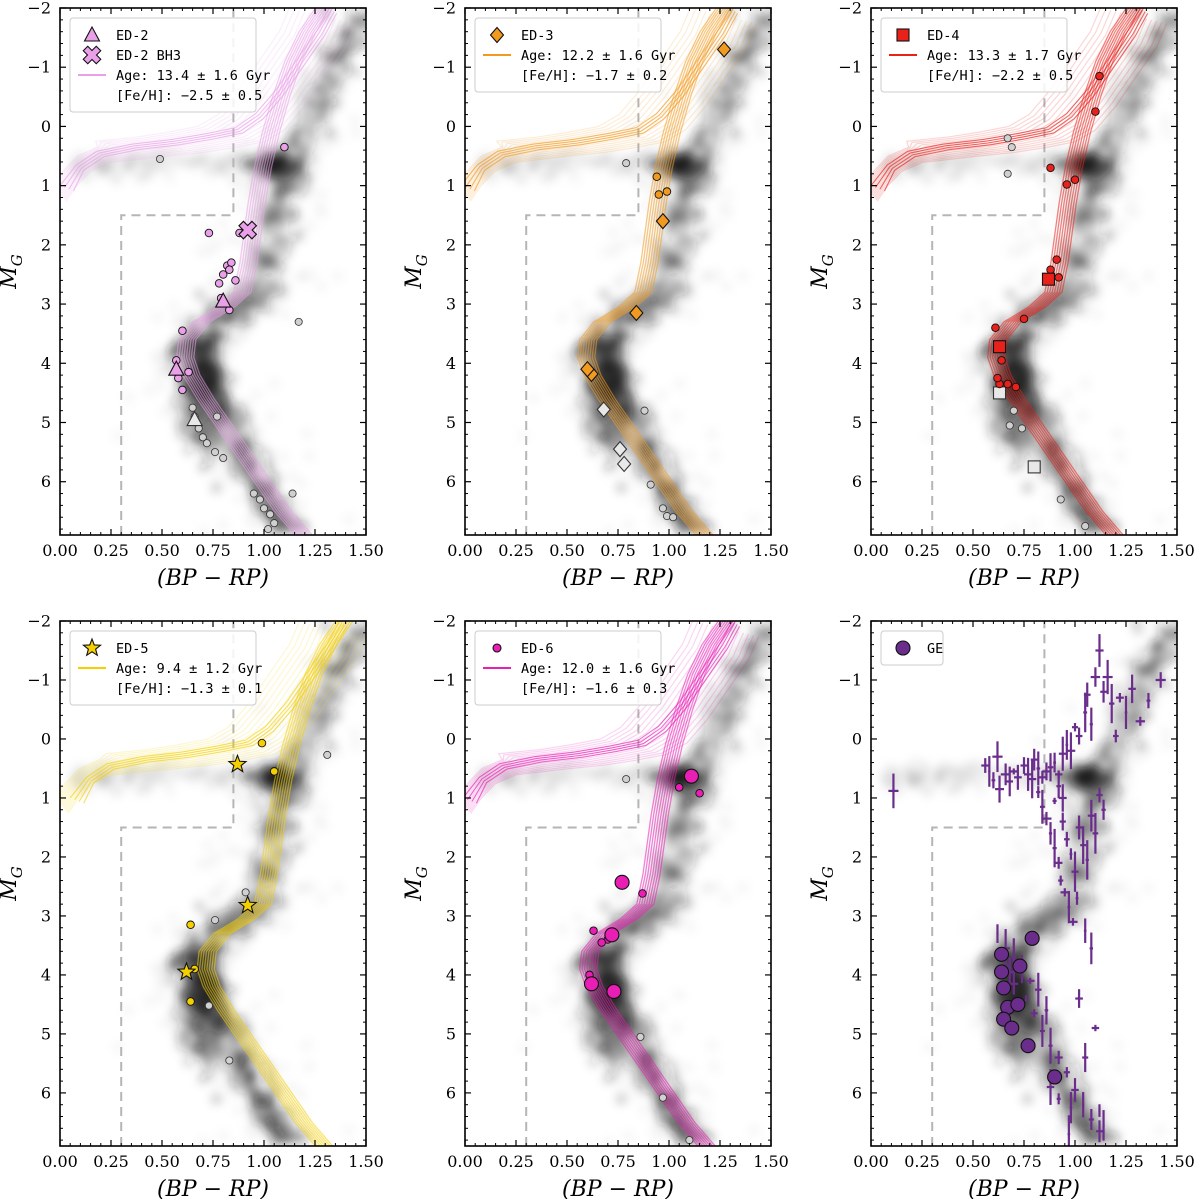 This screenshot has height=1199, width=1200. What do you see at coordinates (622, 883) in the screenshot?
I see `field-density` at bounding box center [622, 883].